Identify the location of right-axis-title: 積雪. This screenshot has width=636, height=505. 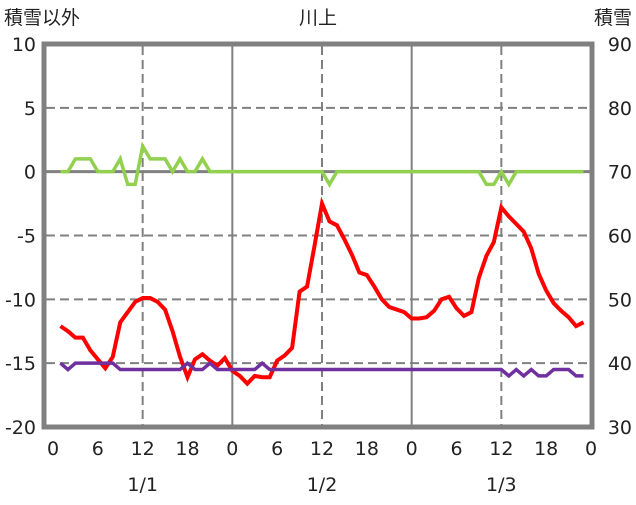
(613, 18).